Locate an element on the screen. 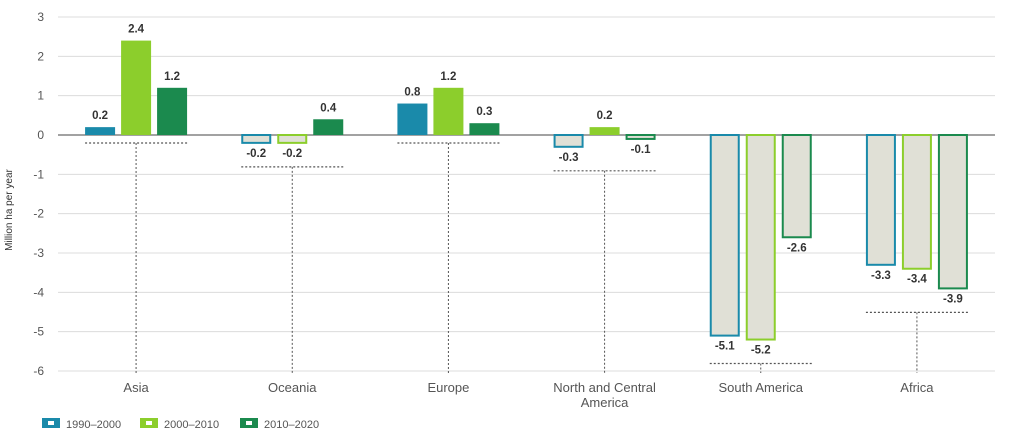 This screenshot has width=1024, height=440. data-label: -0.1 is located at coordinates (641, 150).